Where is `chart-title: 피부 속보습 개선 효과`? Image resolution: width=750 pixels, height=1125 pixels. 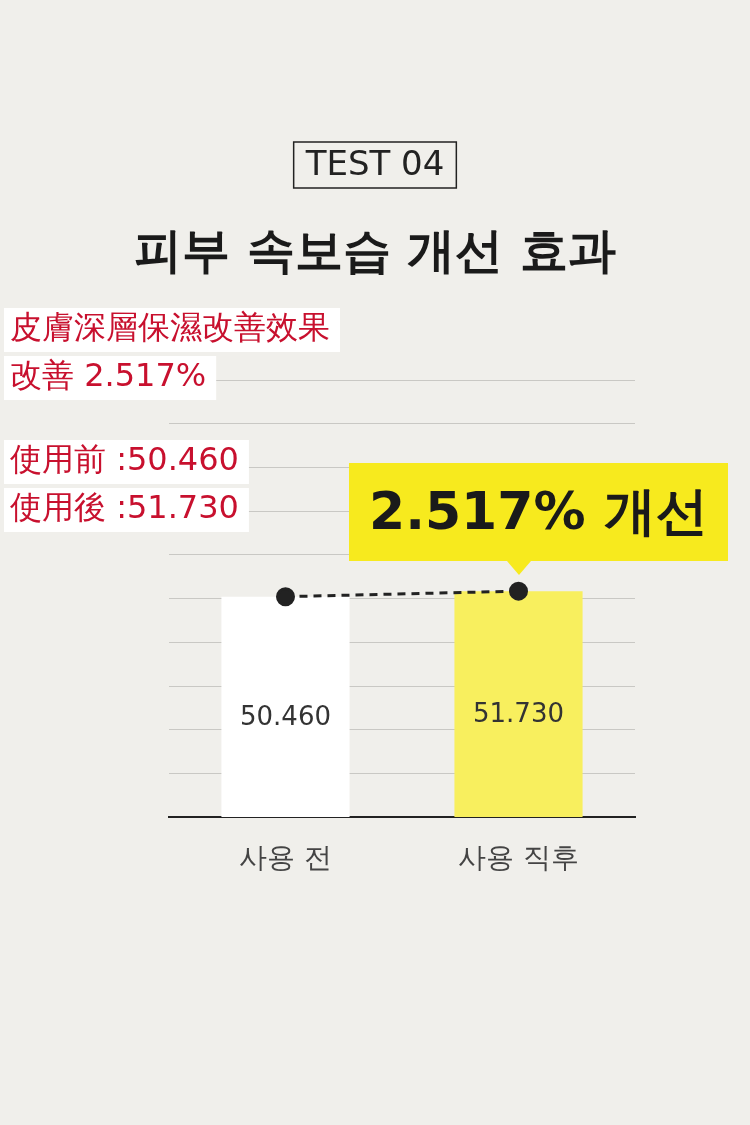 chart-title: 피부 속보습 개선 효과 is located at coordinates (375, 250).